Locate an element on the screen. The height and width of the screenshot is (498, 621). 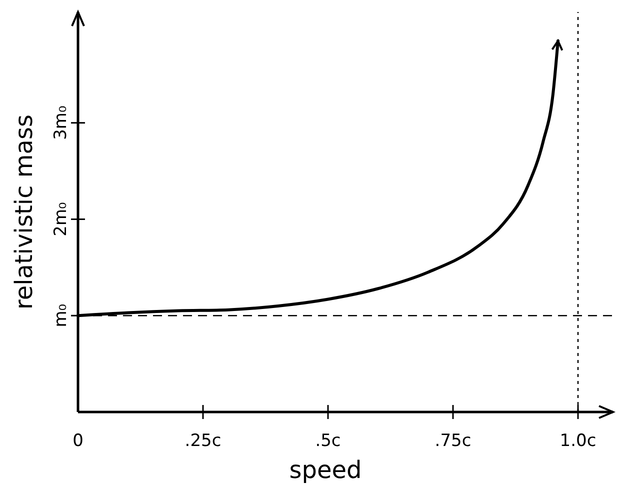
y-tick-label: m₀ is located at coordinates (61, 316).